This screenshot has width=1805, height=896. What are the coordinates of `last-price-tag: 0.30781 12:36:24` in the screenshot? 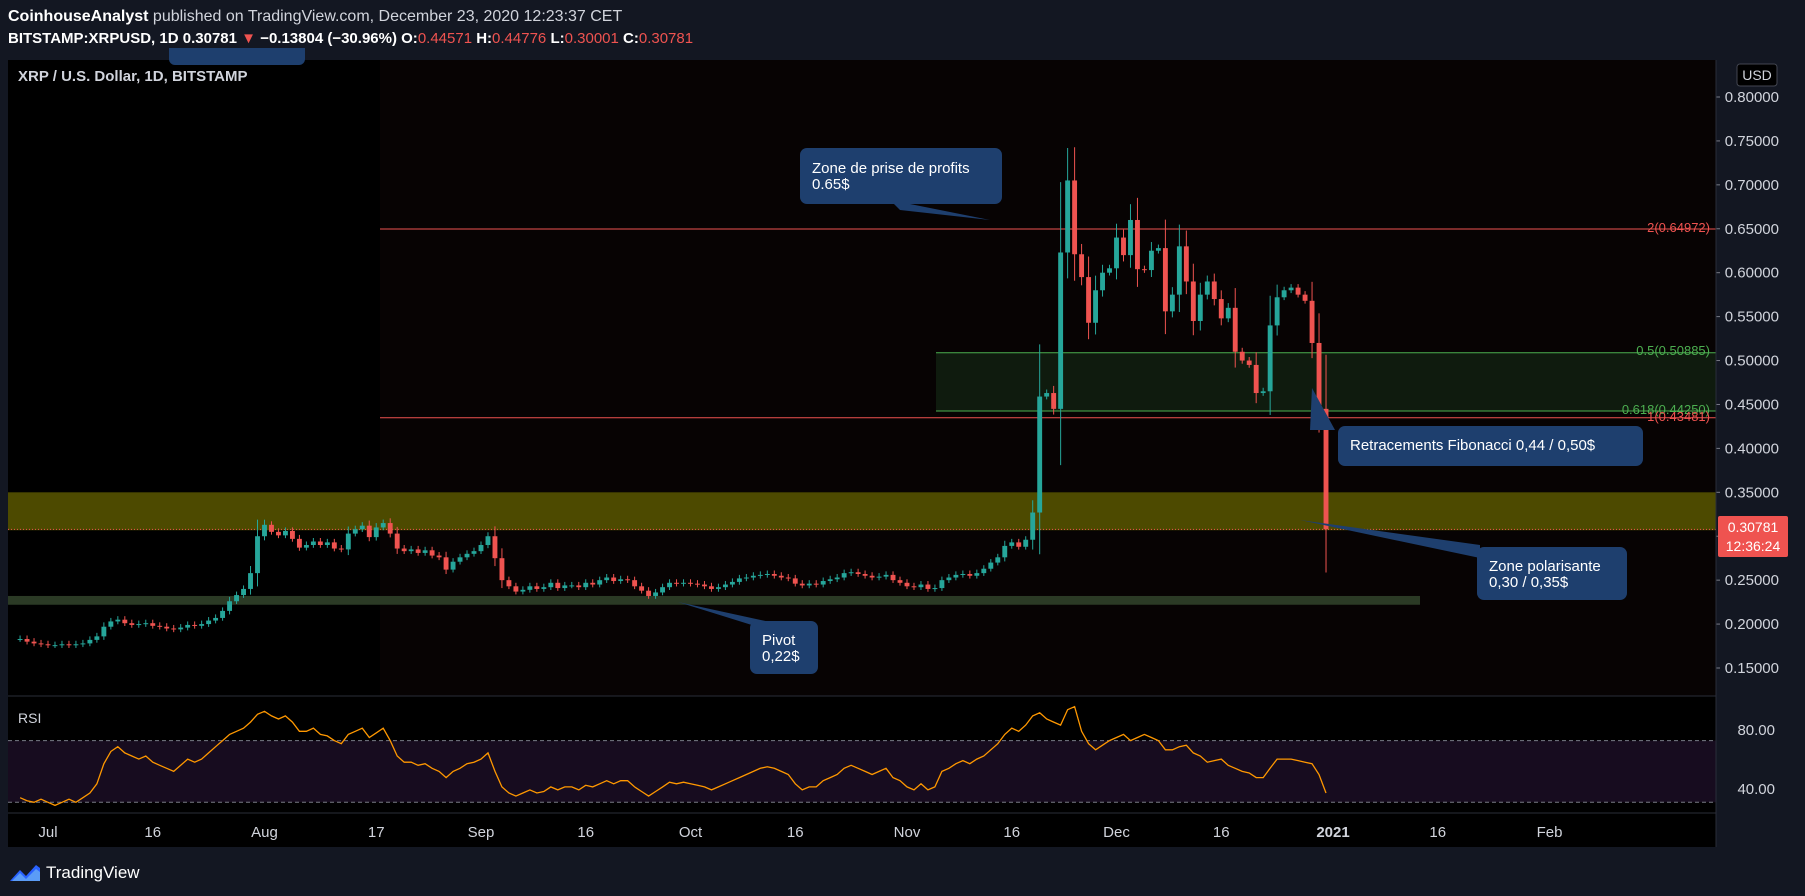 It's located at (1753, 536).